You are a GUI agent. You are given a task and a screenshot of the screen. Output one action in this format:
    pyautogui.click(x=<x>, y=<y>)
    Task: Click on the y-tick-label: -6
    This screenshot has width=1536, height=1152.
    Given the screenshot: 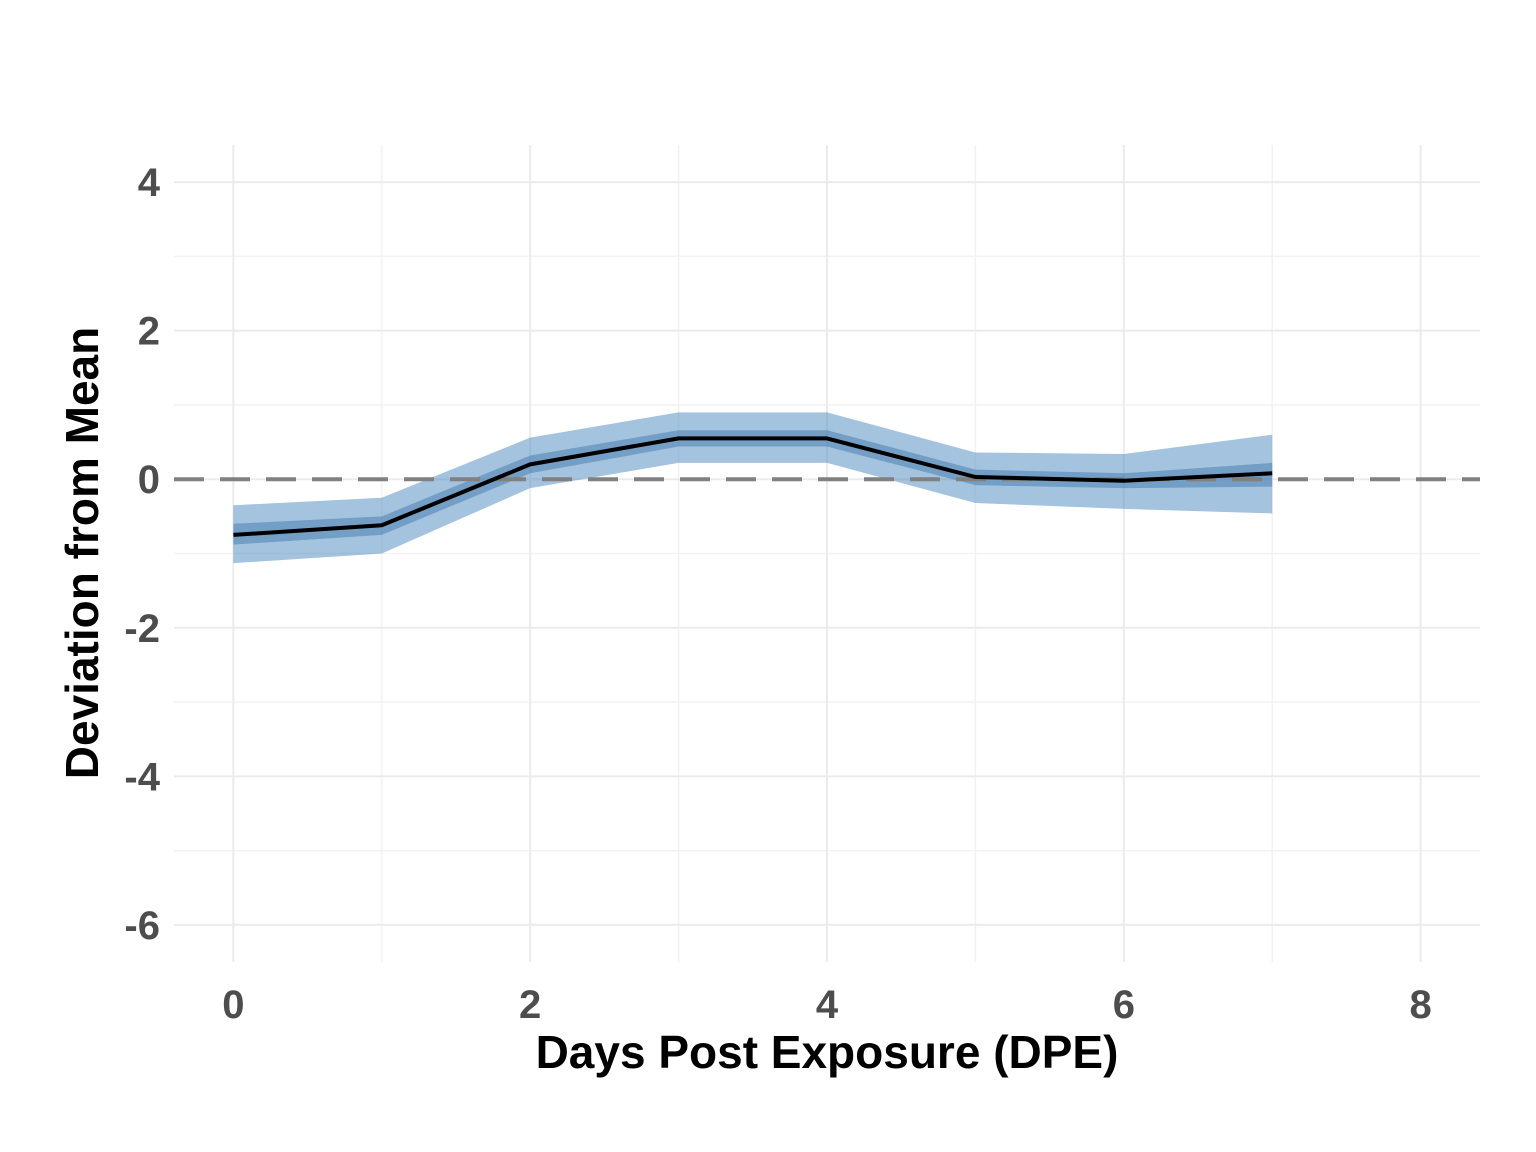 What is the action you would take?
    pyautogui.click(x=142, y=926)
    